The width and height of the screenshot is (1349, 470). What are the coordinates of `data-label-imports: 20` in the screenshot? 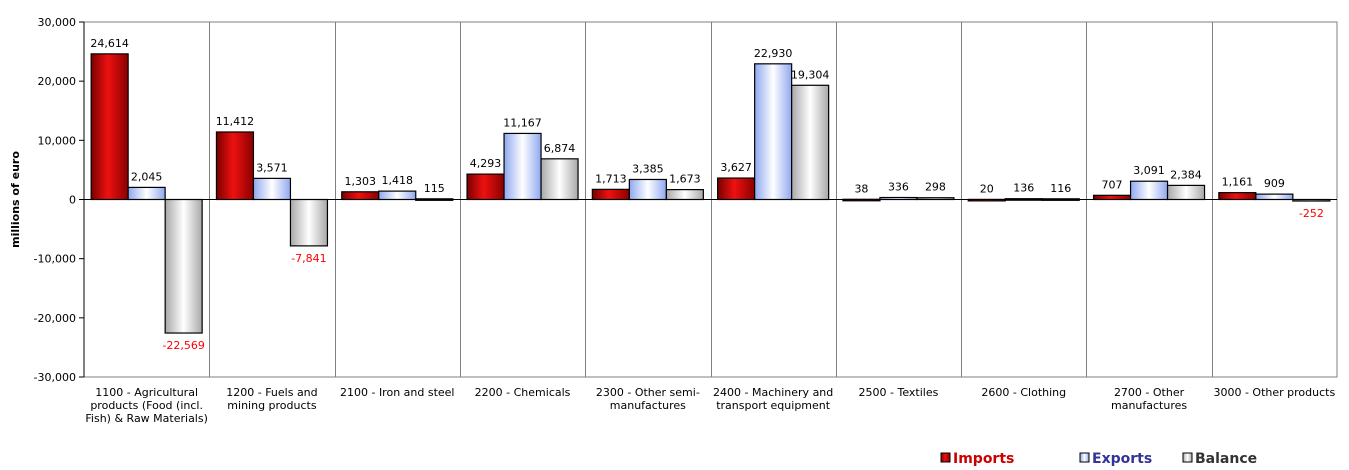 It's located at (987, 188).